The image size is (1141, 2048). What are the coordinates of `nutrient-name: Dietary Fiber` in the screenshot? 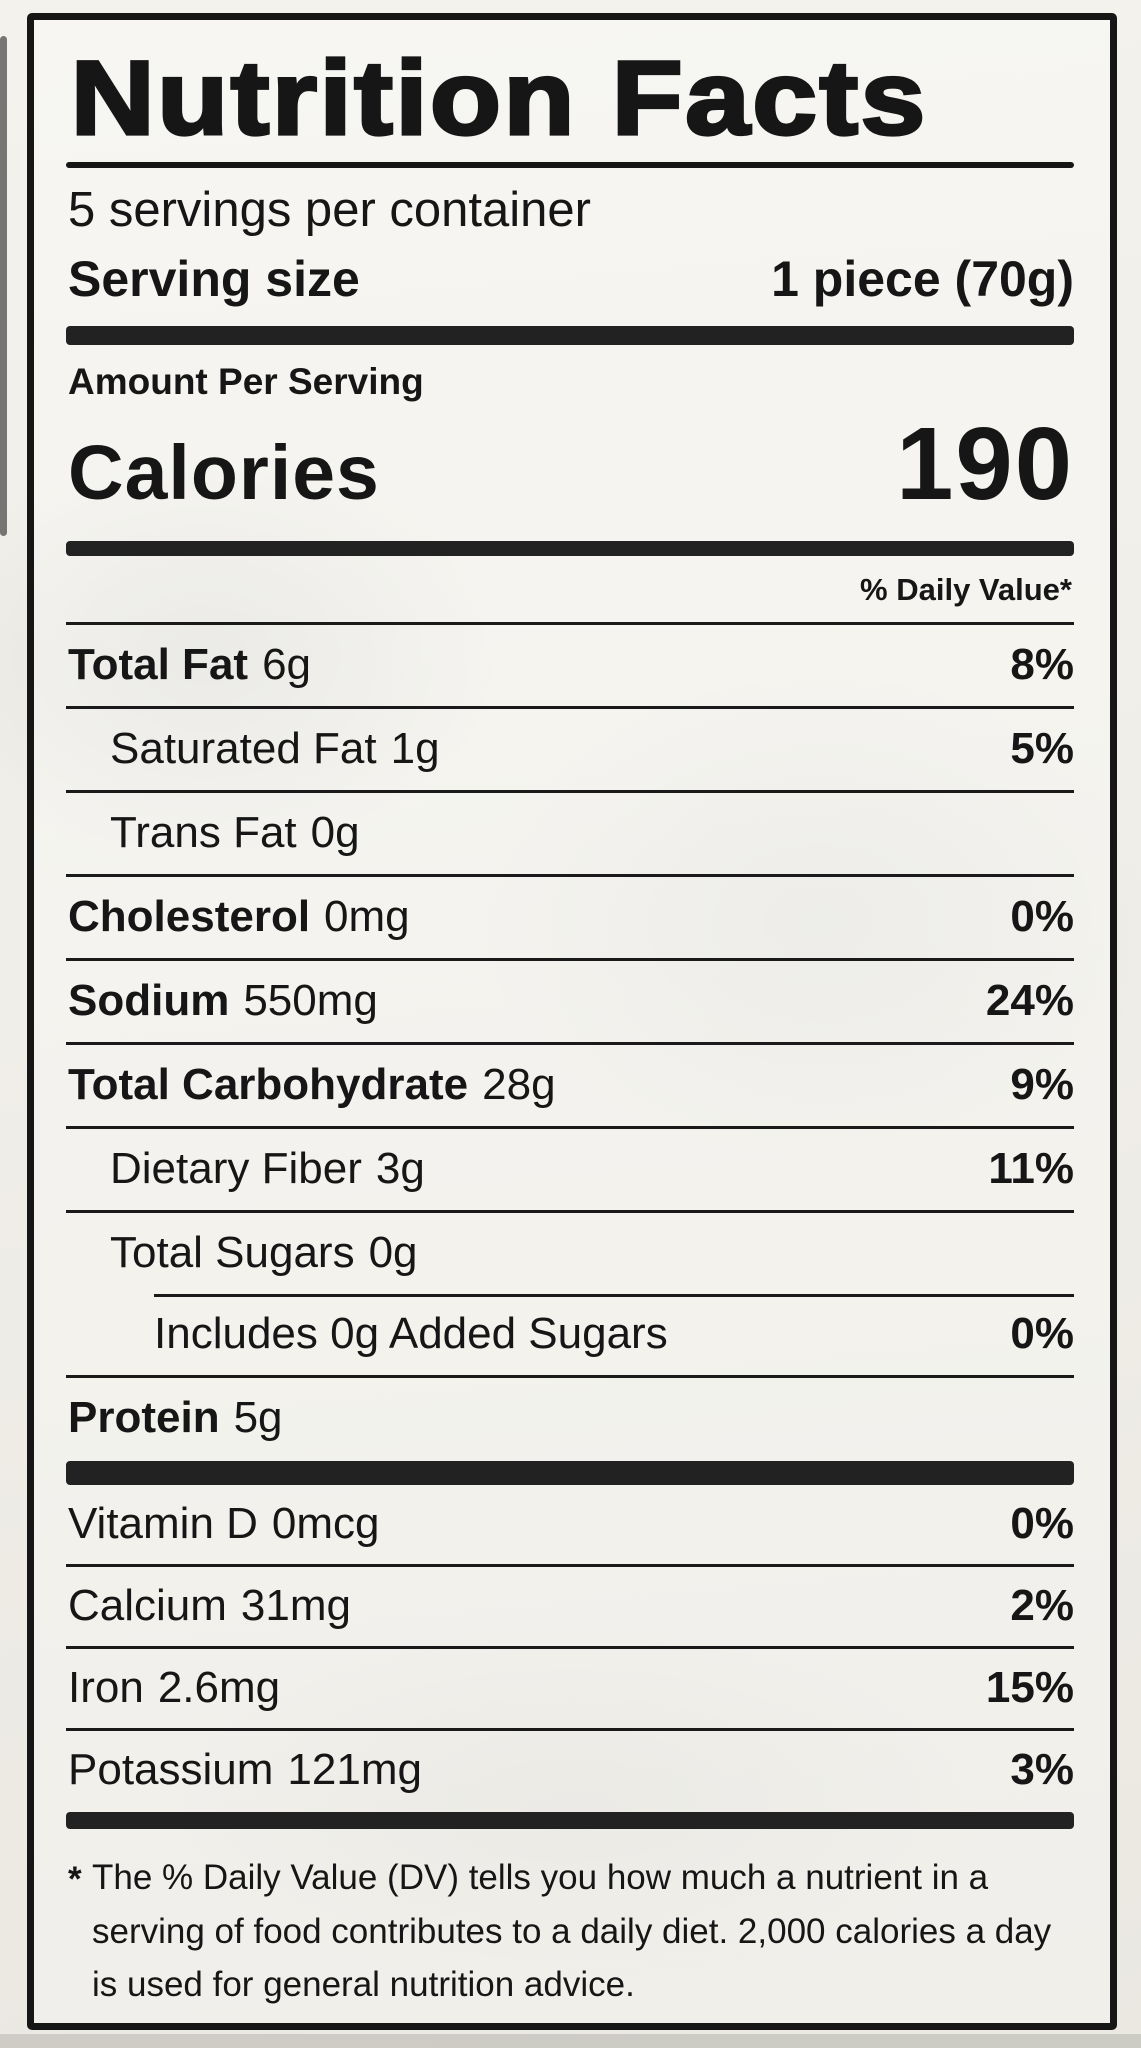 It's located at (236, 1168).